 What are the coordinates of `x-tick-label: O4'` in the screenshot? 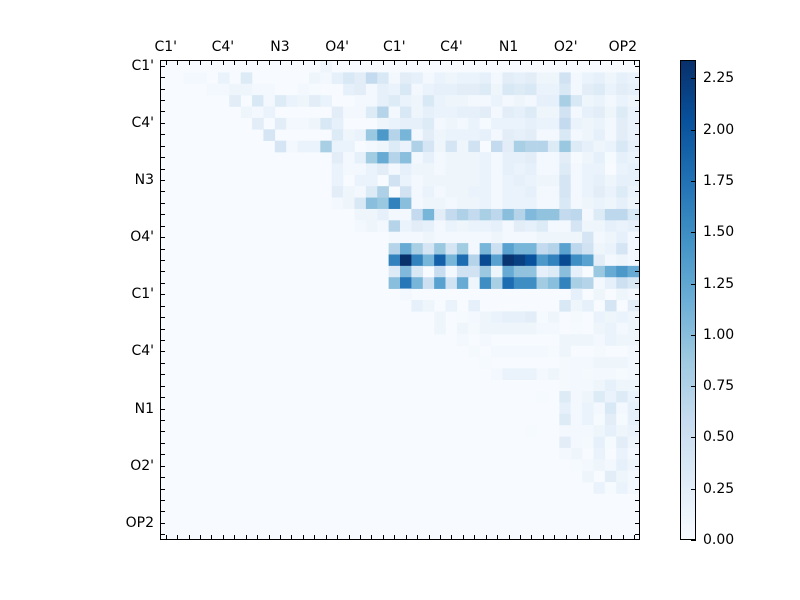 It's located at (337, 47).